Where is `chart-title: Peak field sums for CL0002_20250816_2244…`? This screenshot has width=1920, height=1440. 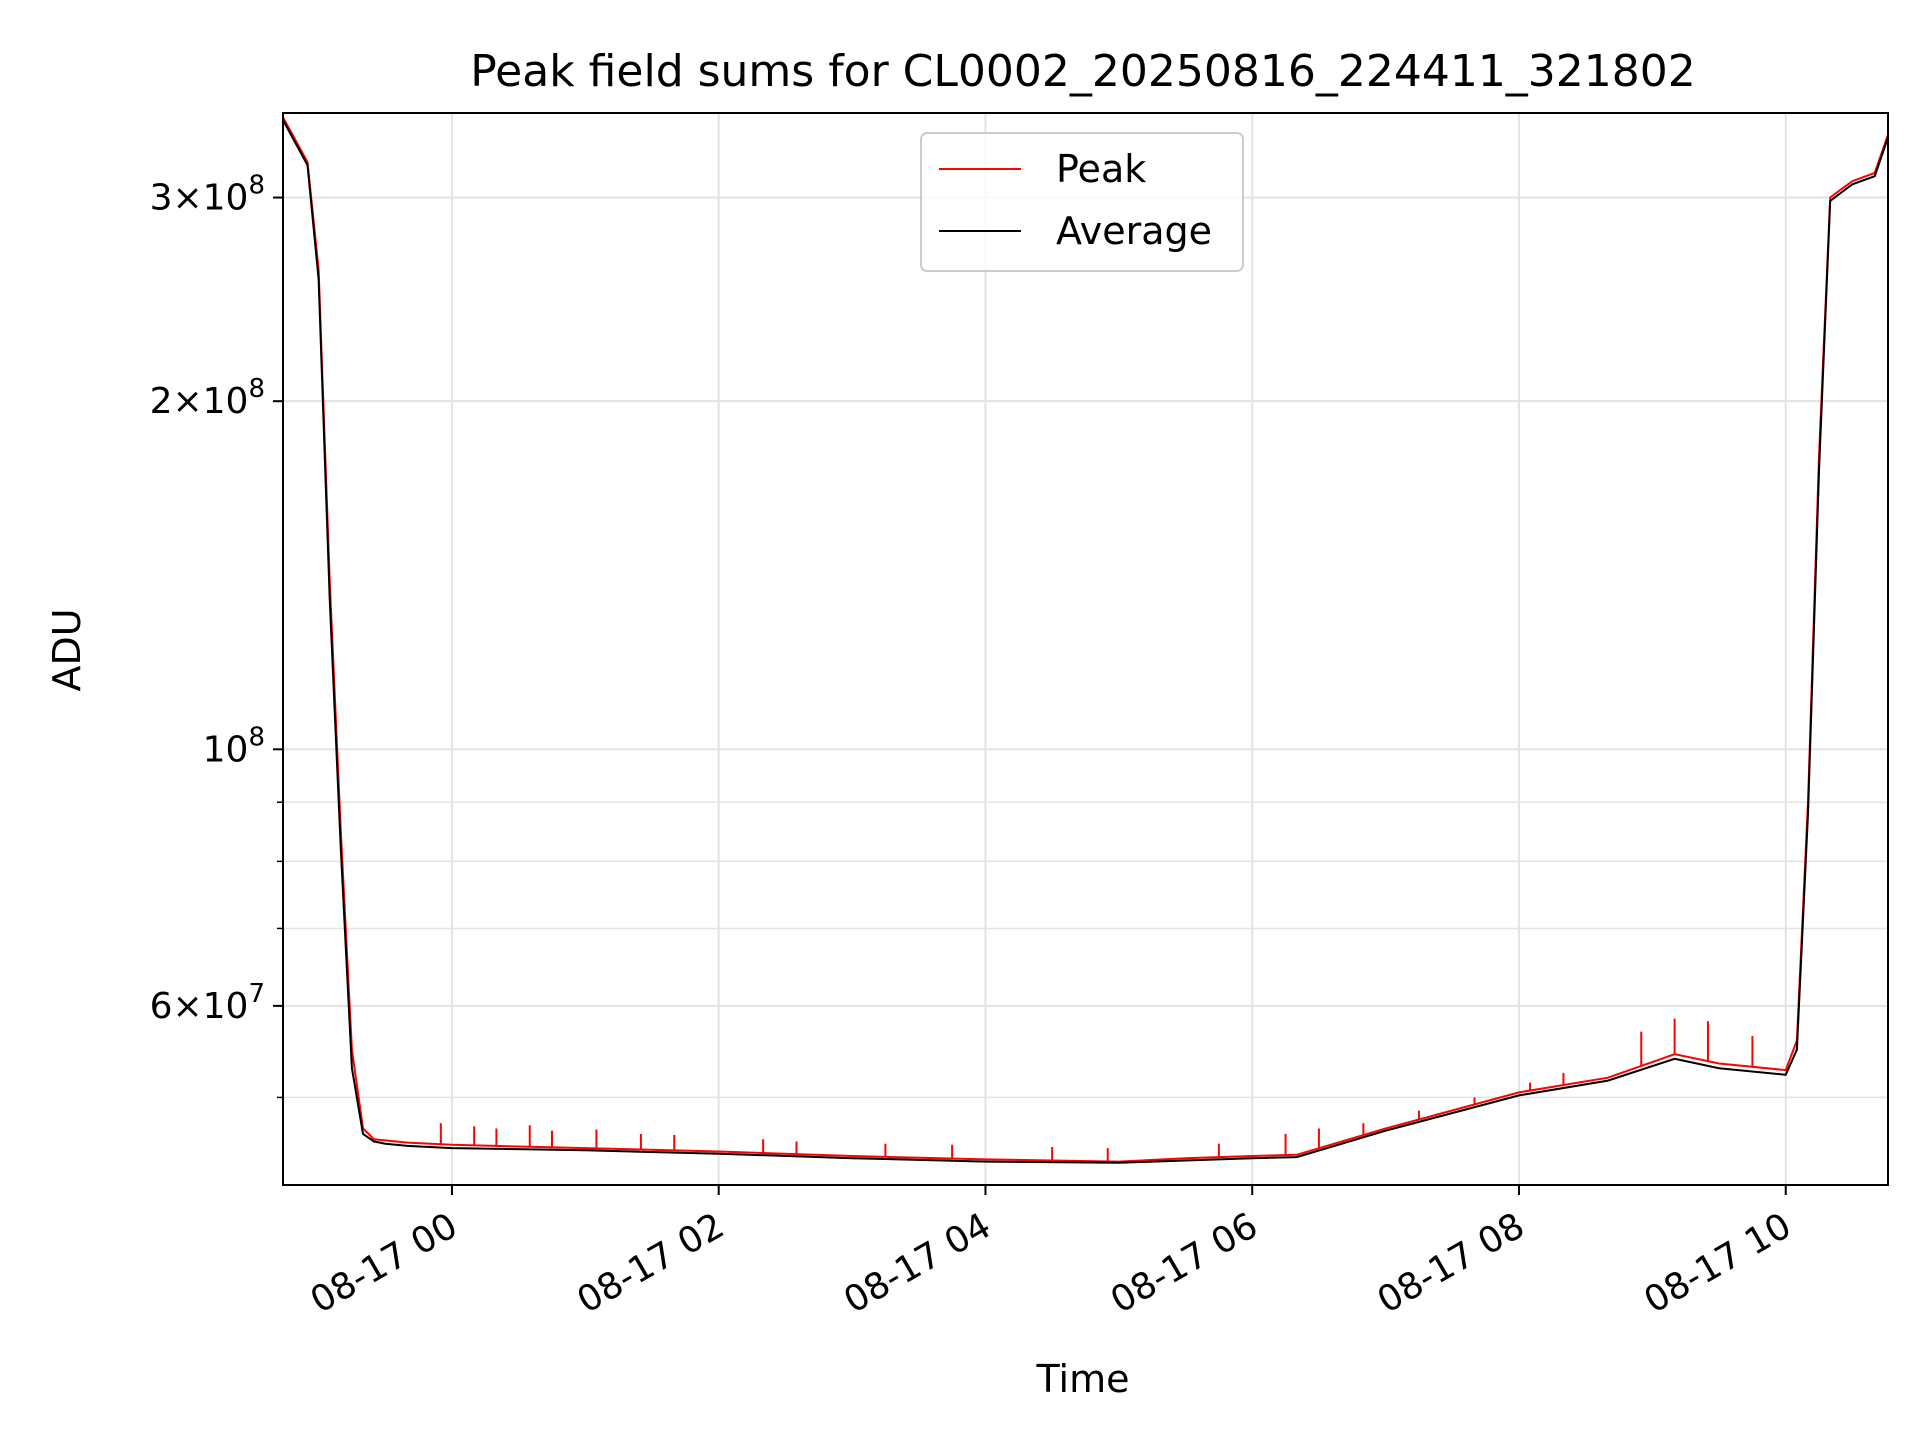 chart-title: Peak field sums for CL0002_20250816_2244… is located at coordinates (1083, 71).